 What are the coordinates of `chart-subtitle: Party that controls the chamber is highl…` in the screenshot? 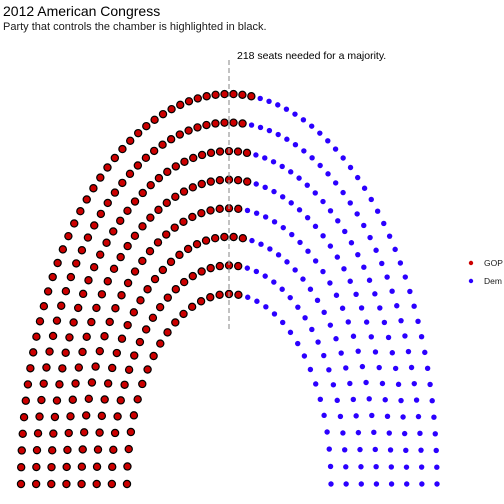 It's located at (135, 27).